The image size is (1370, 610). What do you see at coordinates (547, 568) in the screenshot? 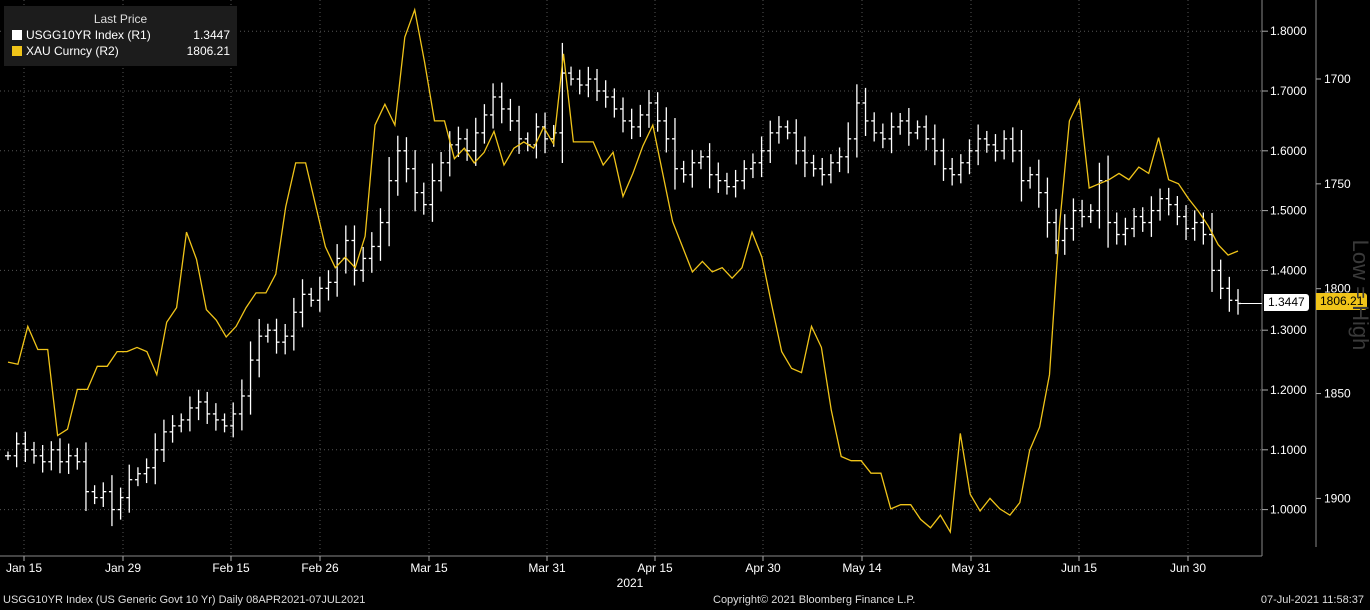
I see `x-tick-label: Mar 31` at bounding box center [547, 568].